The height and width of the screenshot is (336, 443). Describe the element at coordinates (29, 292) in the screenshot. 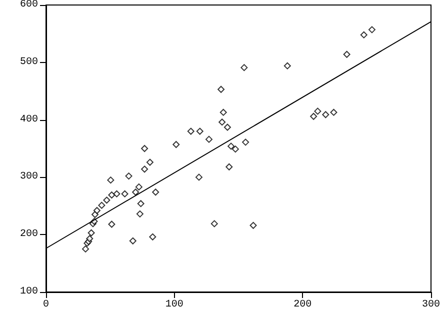

I see `y-tick-label: 100` at that location.